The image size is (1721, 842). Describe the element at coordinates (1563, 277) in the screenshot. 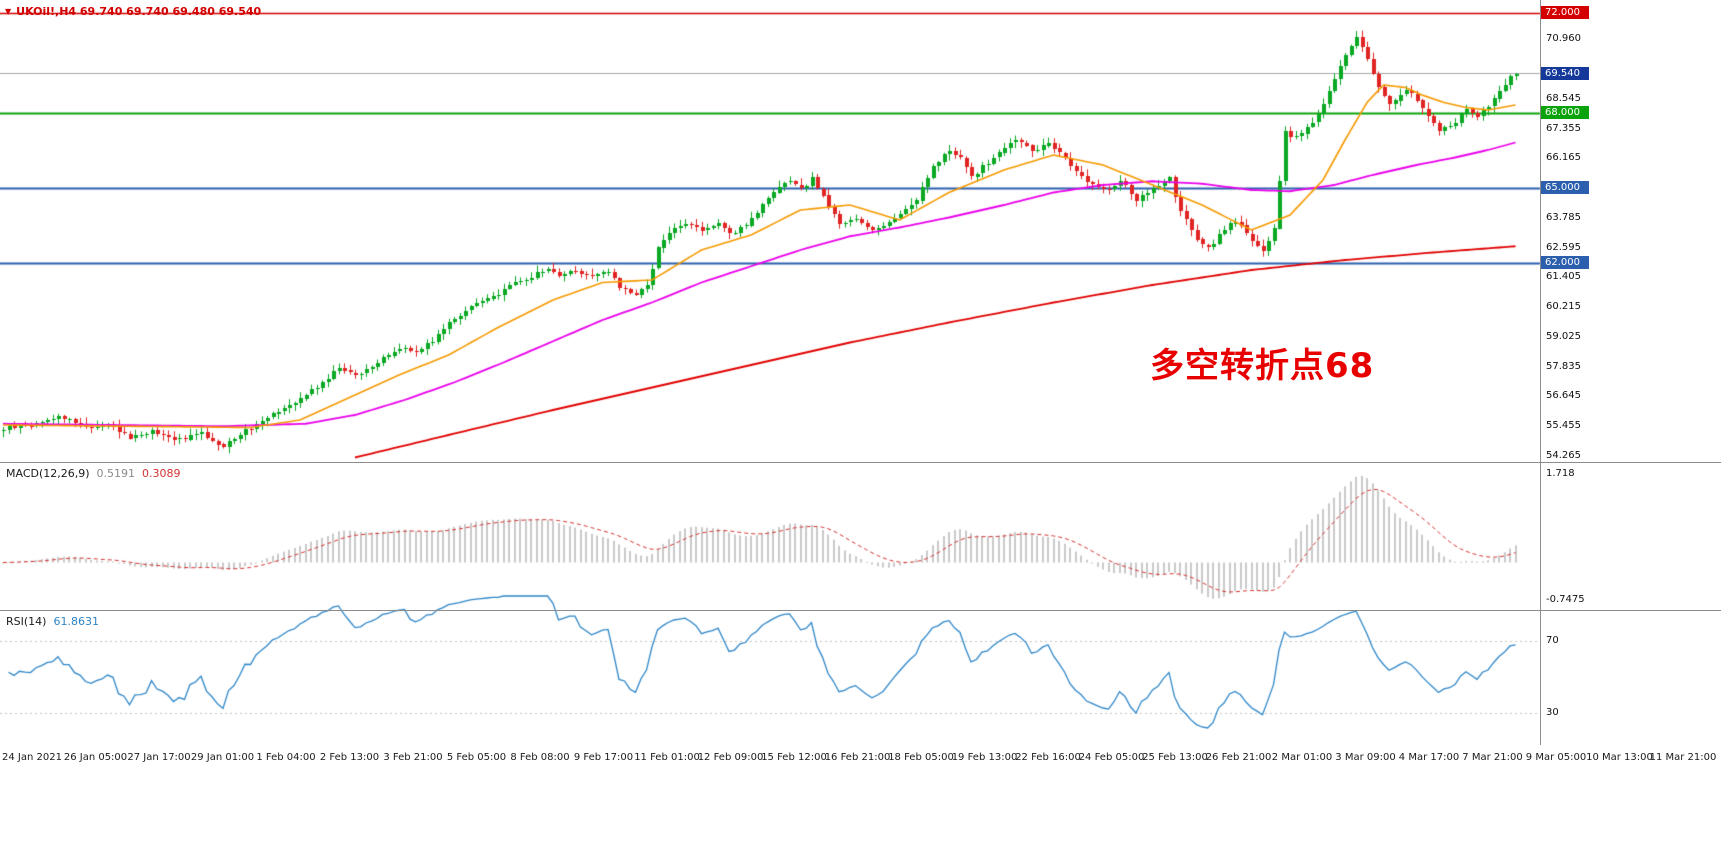

I see `price-tick-label: 61.405` at that location.